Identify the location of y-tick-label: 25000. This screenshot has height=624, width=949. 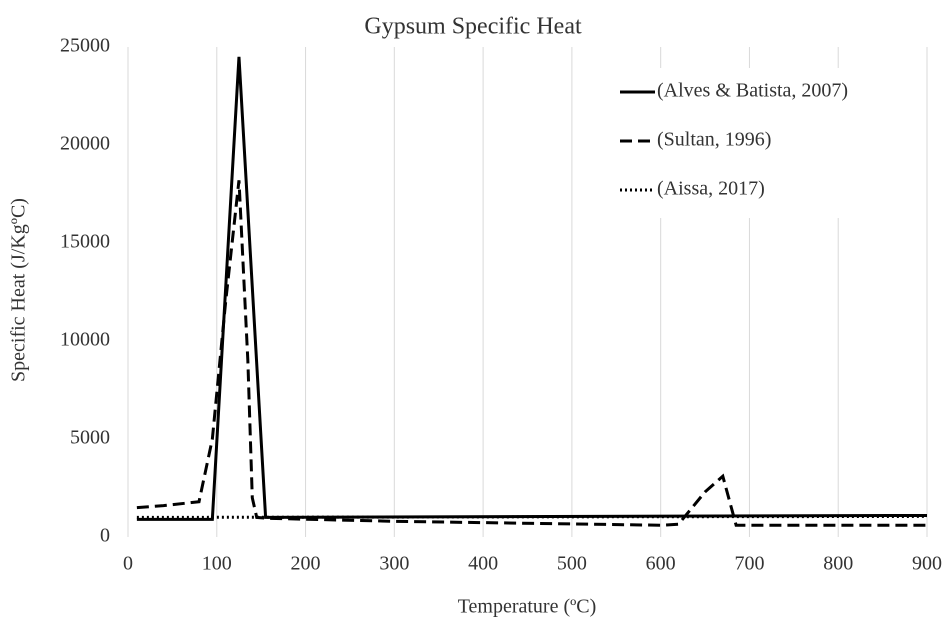
(85, 46).